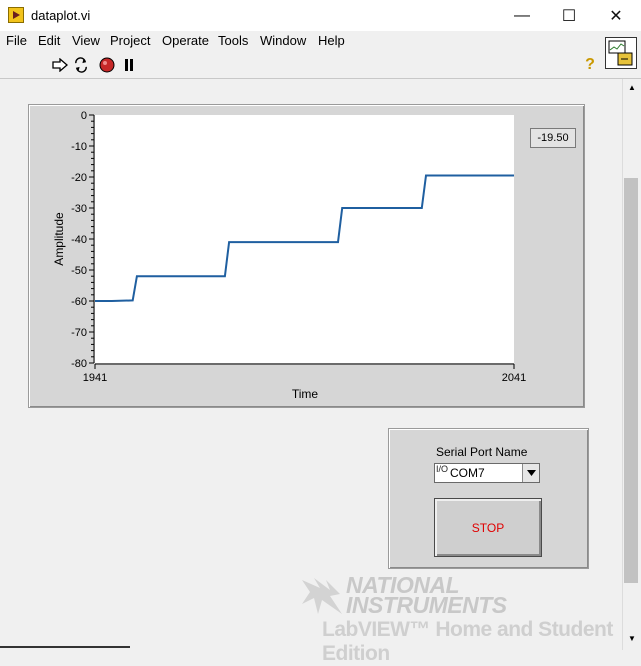 This screenshot has width=641, height=666. Describe the element at coordinates (95, 378) in the screenshot. I see `x-tick-label: 1941` at that location.